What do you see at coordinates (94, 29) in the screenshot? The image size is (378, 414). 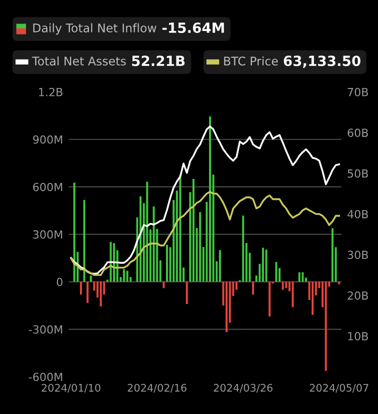 I see `legend-label: Daily Total Net Inflow` at bounding box center [94, 29].